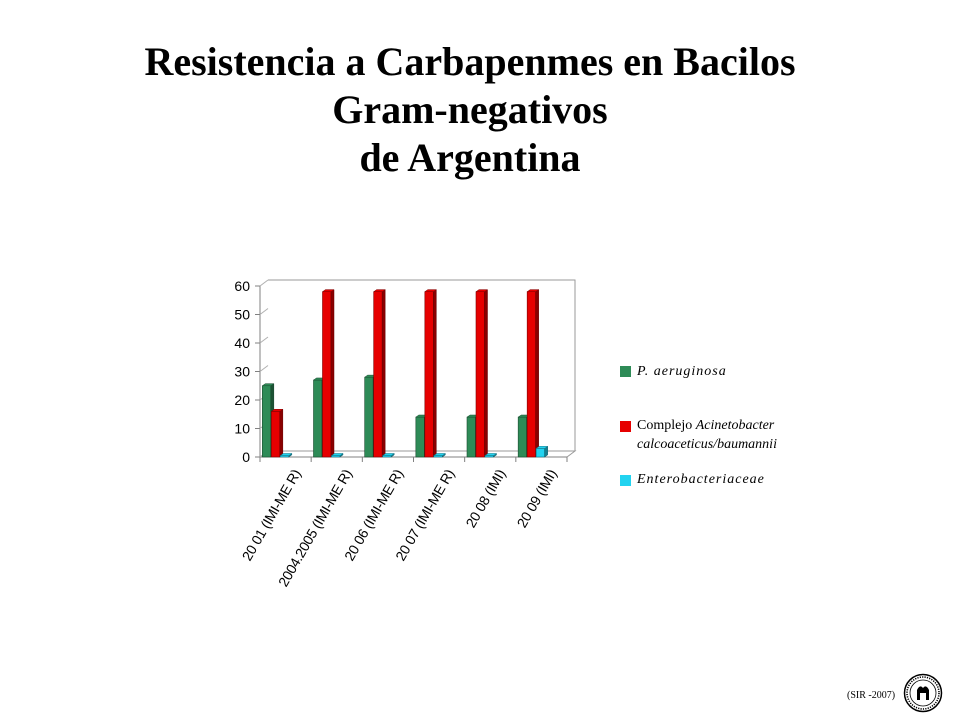 The width and height of the screenshot is (960, 720). Describe the element at coordinates (242, 372) in the screenshot. I see `y-tick-label: 30` at that location.